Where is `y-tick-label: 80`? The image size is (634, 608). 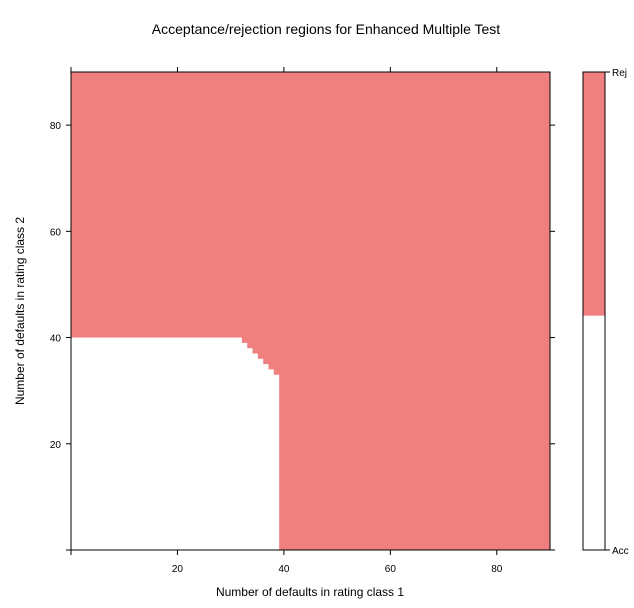
y-tick-label: 80 is located at coordinates (56, 126).